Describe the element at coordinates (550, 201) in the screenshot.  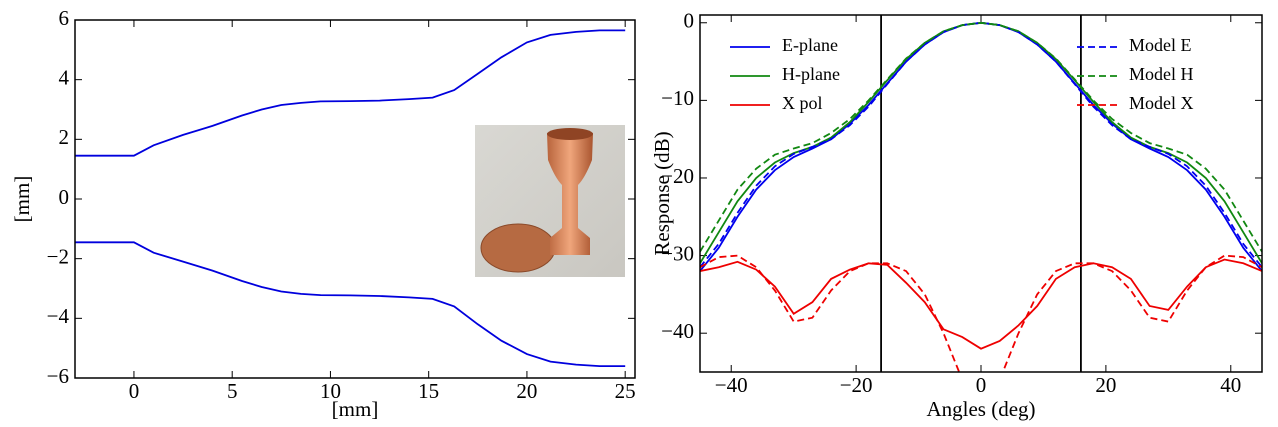
I see `photo-inset` at that location.